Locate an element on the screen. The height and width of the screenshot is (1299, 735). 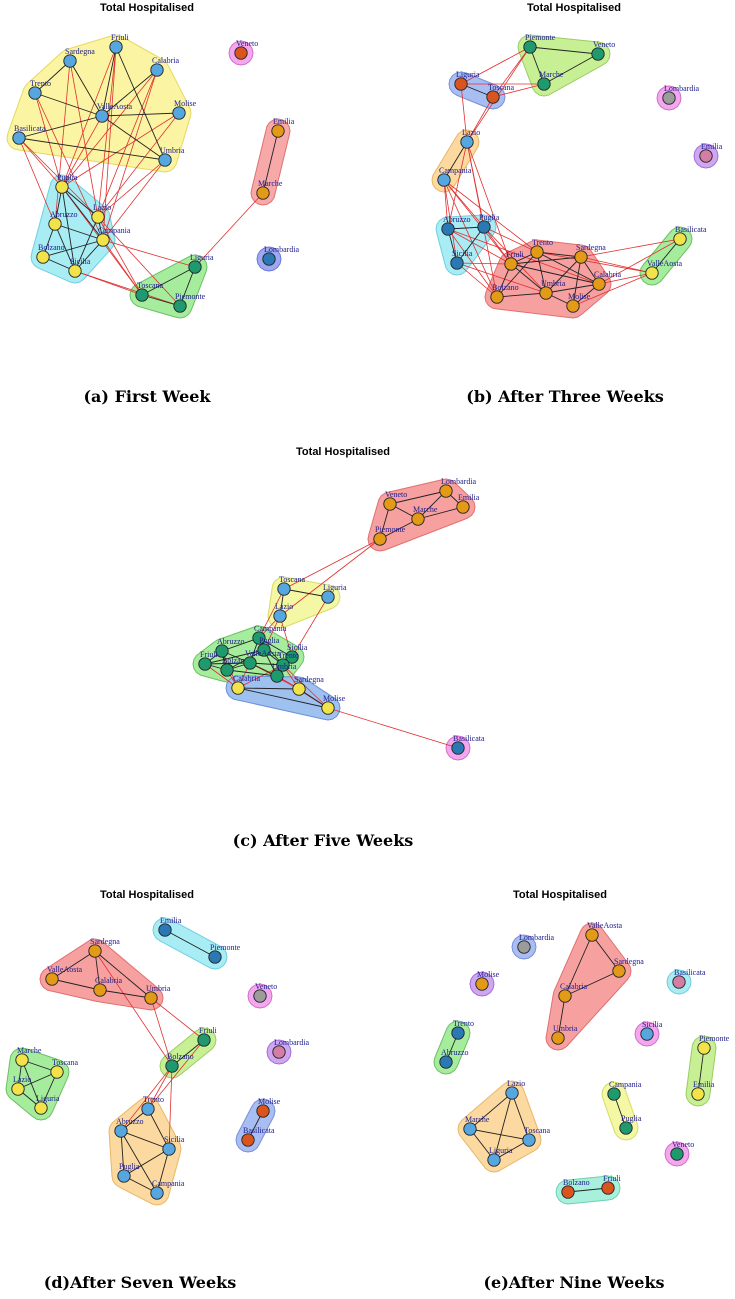
node-emilia: Emilia is located at coordinates (711, 152).